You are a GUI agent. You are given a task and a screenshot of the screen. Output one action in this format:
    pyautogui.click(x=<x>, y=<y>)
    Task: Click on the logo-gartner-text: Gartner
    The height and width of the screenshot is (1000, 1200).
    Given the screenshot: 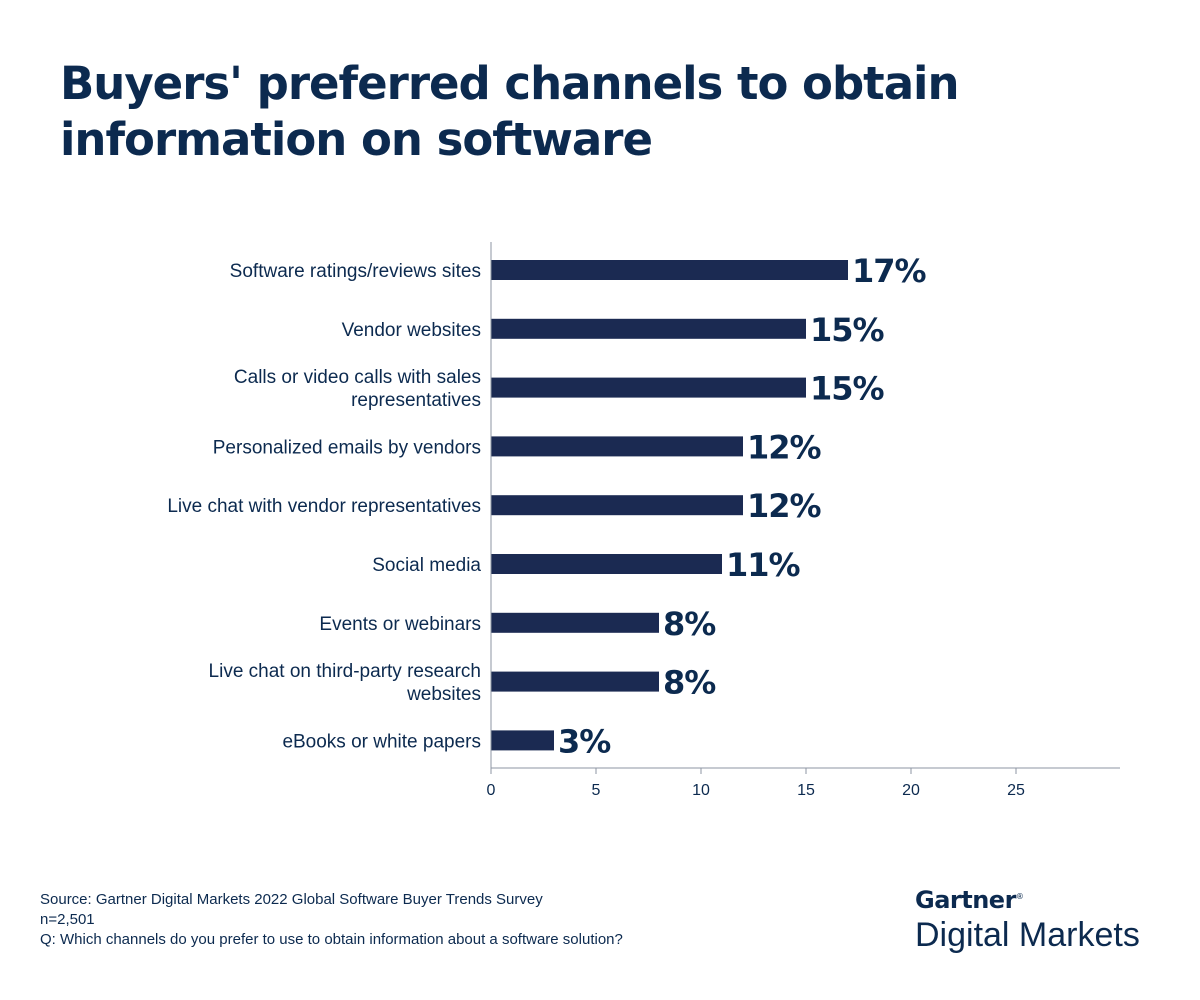 What is the action you would take?
    pyautogui.click(x=965, y=900)
    